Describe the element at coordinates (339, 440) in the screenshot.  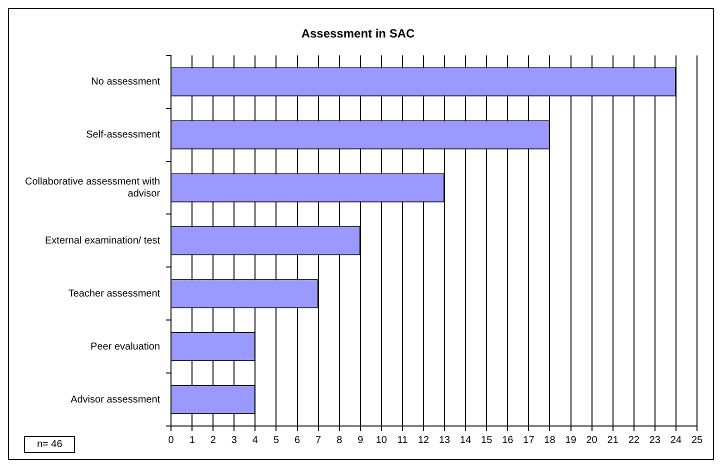
I see `x-tick-label: 8` at that location.